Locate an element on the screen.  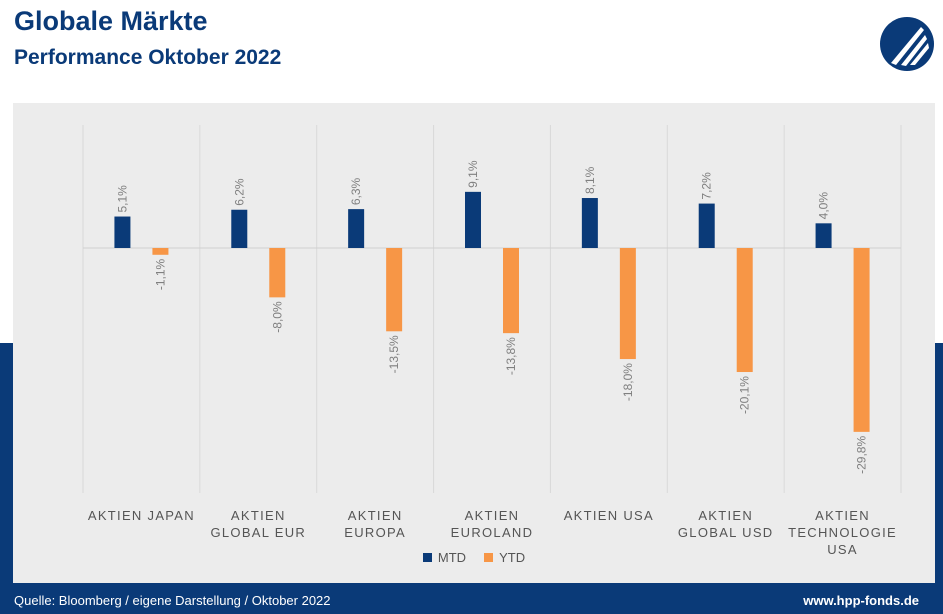
chart-legend: MTD YTD is located at coordinates (474, 557).